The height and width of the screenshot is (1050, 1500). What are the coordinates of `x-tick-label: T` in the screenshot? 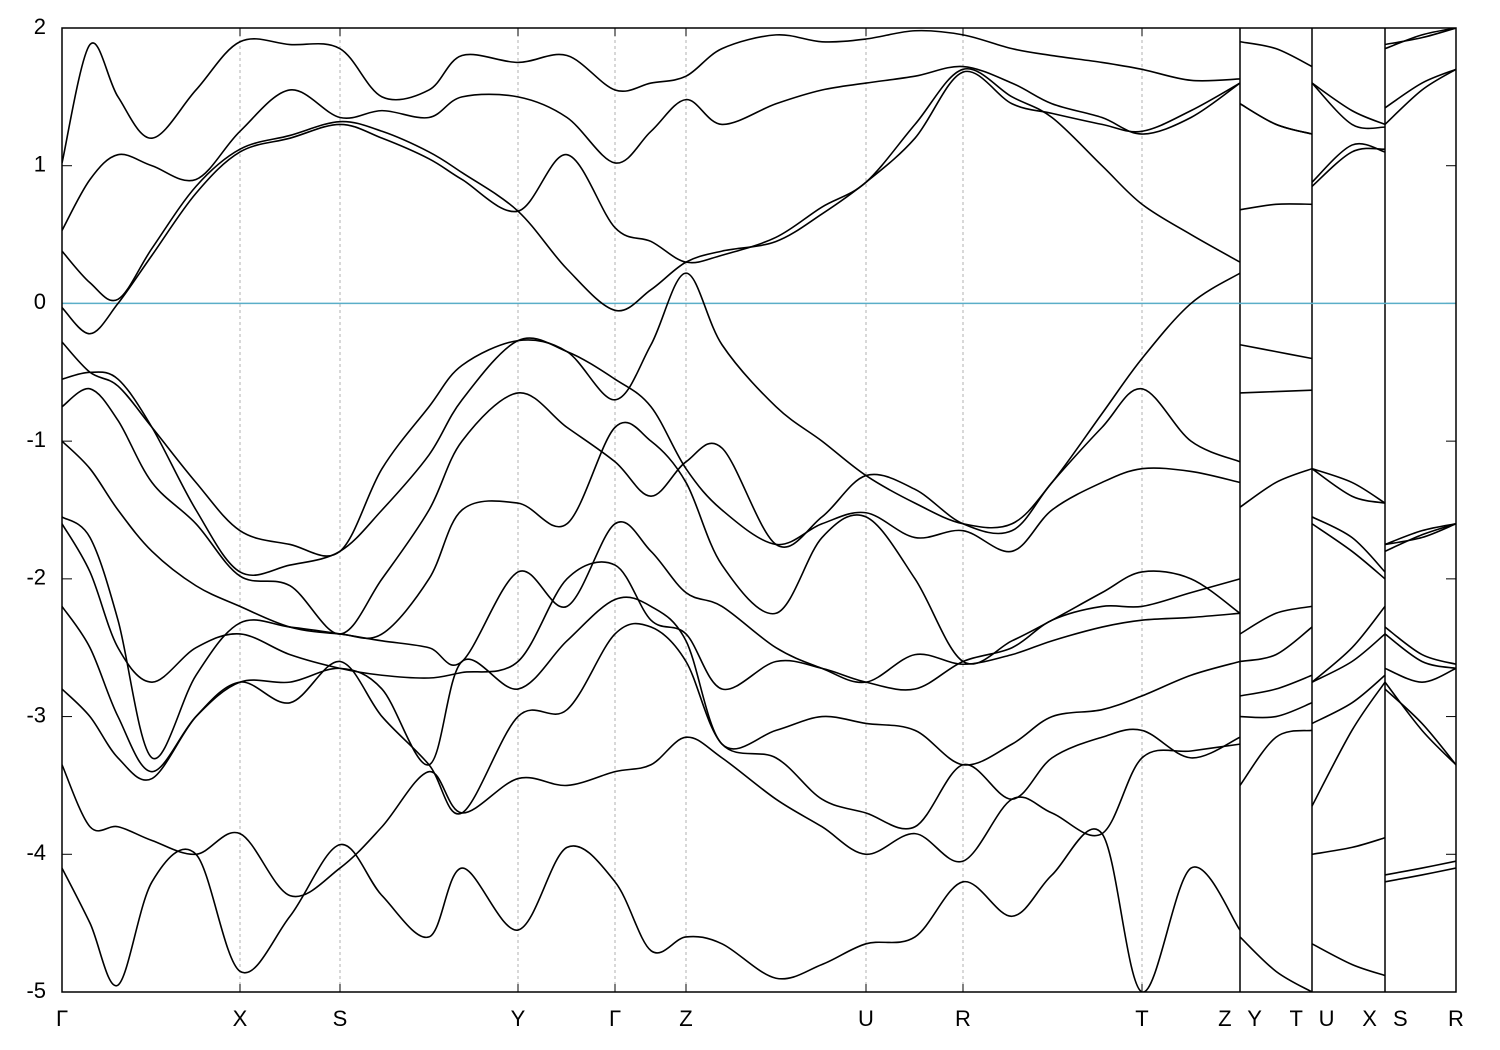 It's located at (1141, 1018).